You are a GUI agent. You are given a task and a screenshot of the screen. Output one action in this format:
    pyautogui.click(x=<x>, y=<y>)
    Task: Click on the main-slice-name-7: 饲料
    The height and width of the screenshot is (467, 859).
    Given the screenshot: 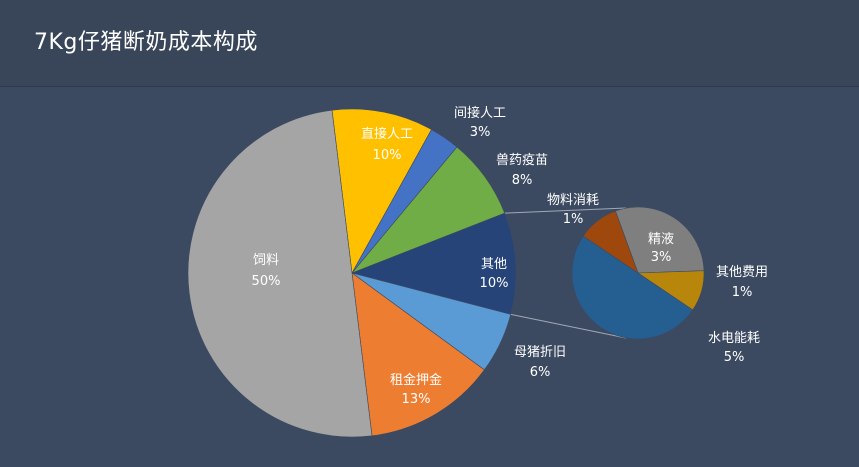 What is the action you would take?
    pyautogui.click(x=266, y=260)
    